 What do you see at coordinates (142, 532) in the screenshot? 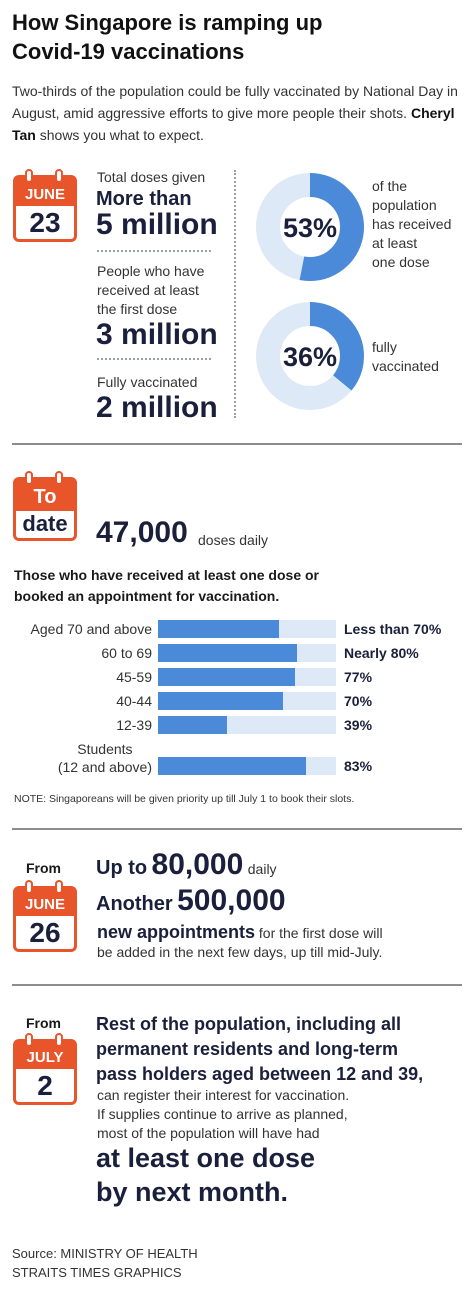
I see `daily-doses-value: 47,000` at bounding box center [142, 532].